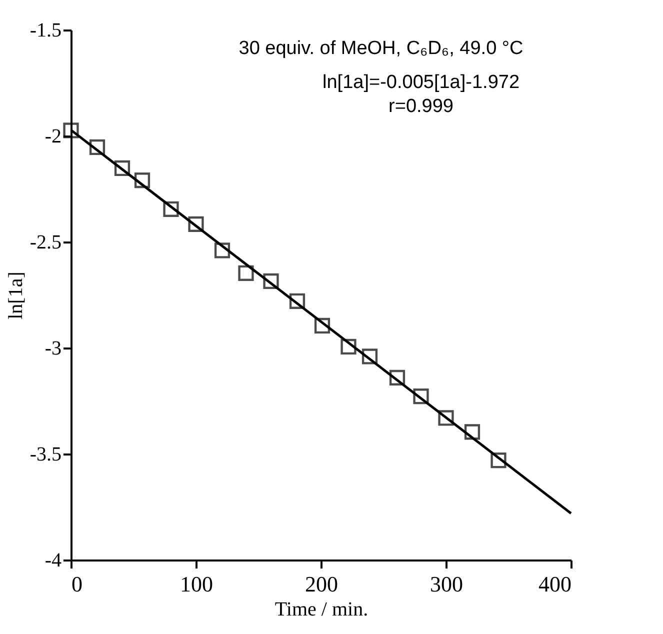 The width and height of the screenshot is (663, 634). I want to click on y-tick-label: -2, so click(53, 137).